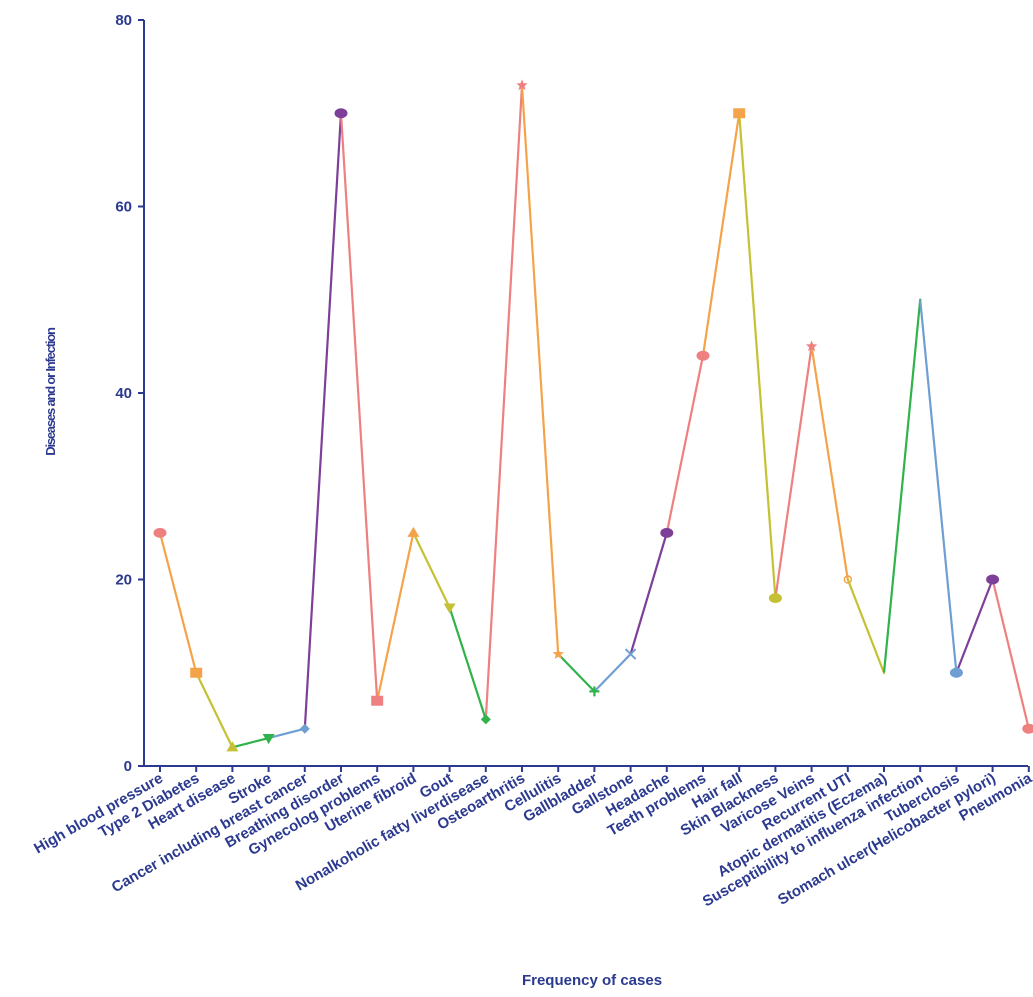 The image size is (1033, 997). I want to click on y-tick-label: 80, so click(123, 20).